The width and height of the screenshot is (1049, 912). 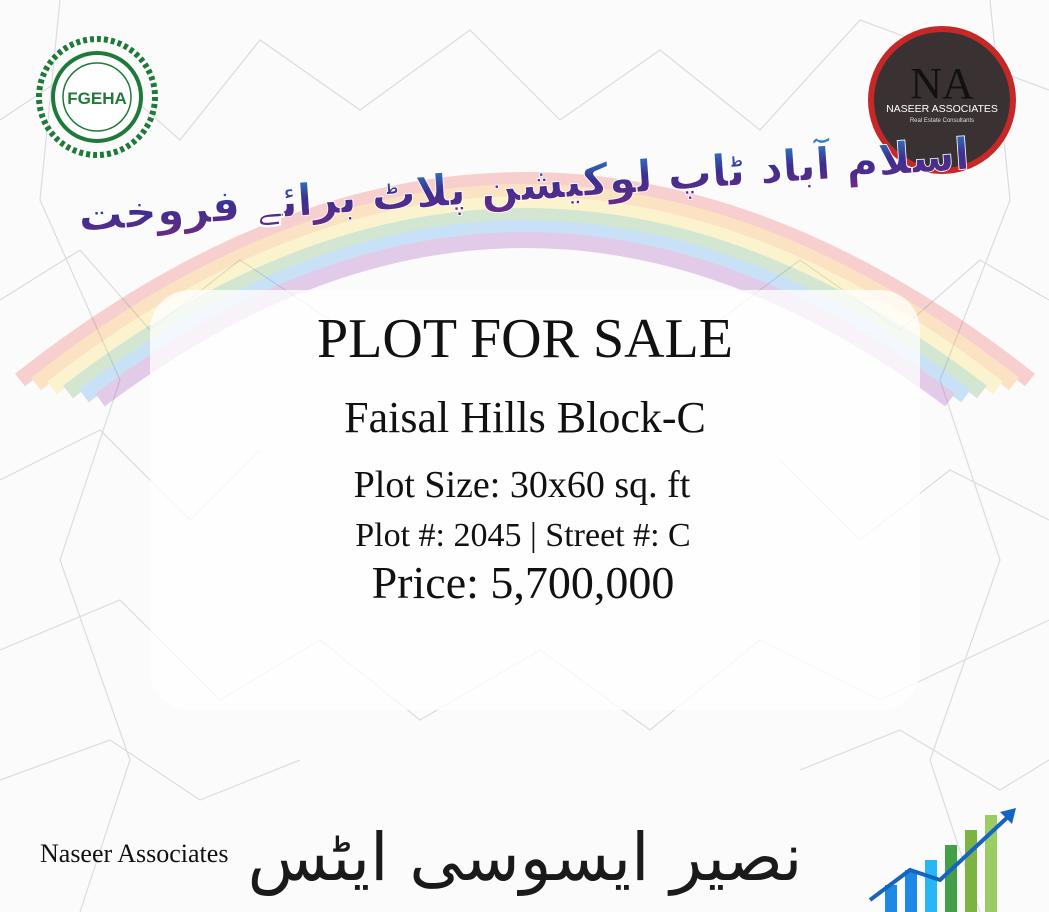 What do you see at coordinates (522, 485) in the screenshot?
I see `plot-size: Plot Size: 30x60 sq. ft` at bounding box center [522, 485].